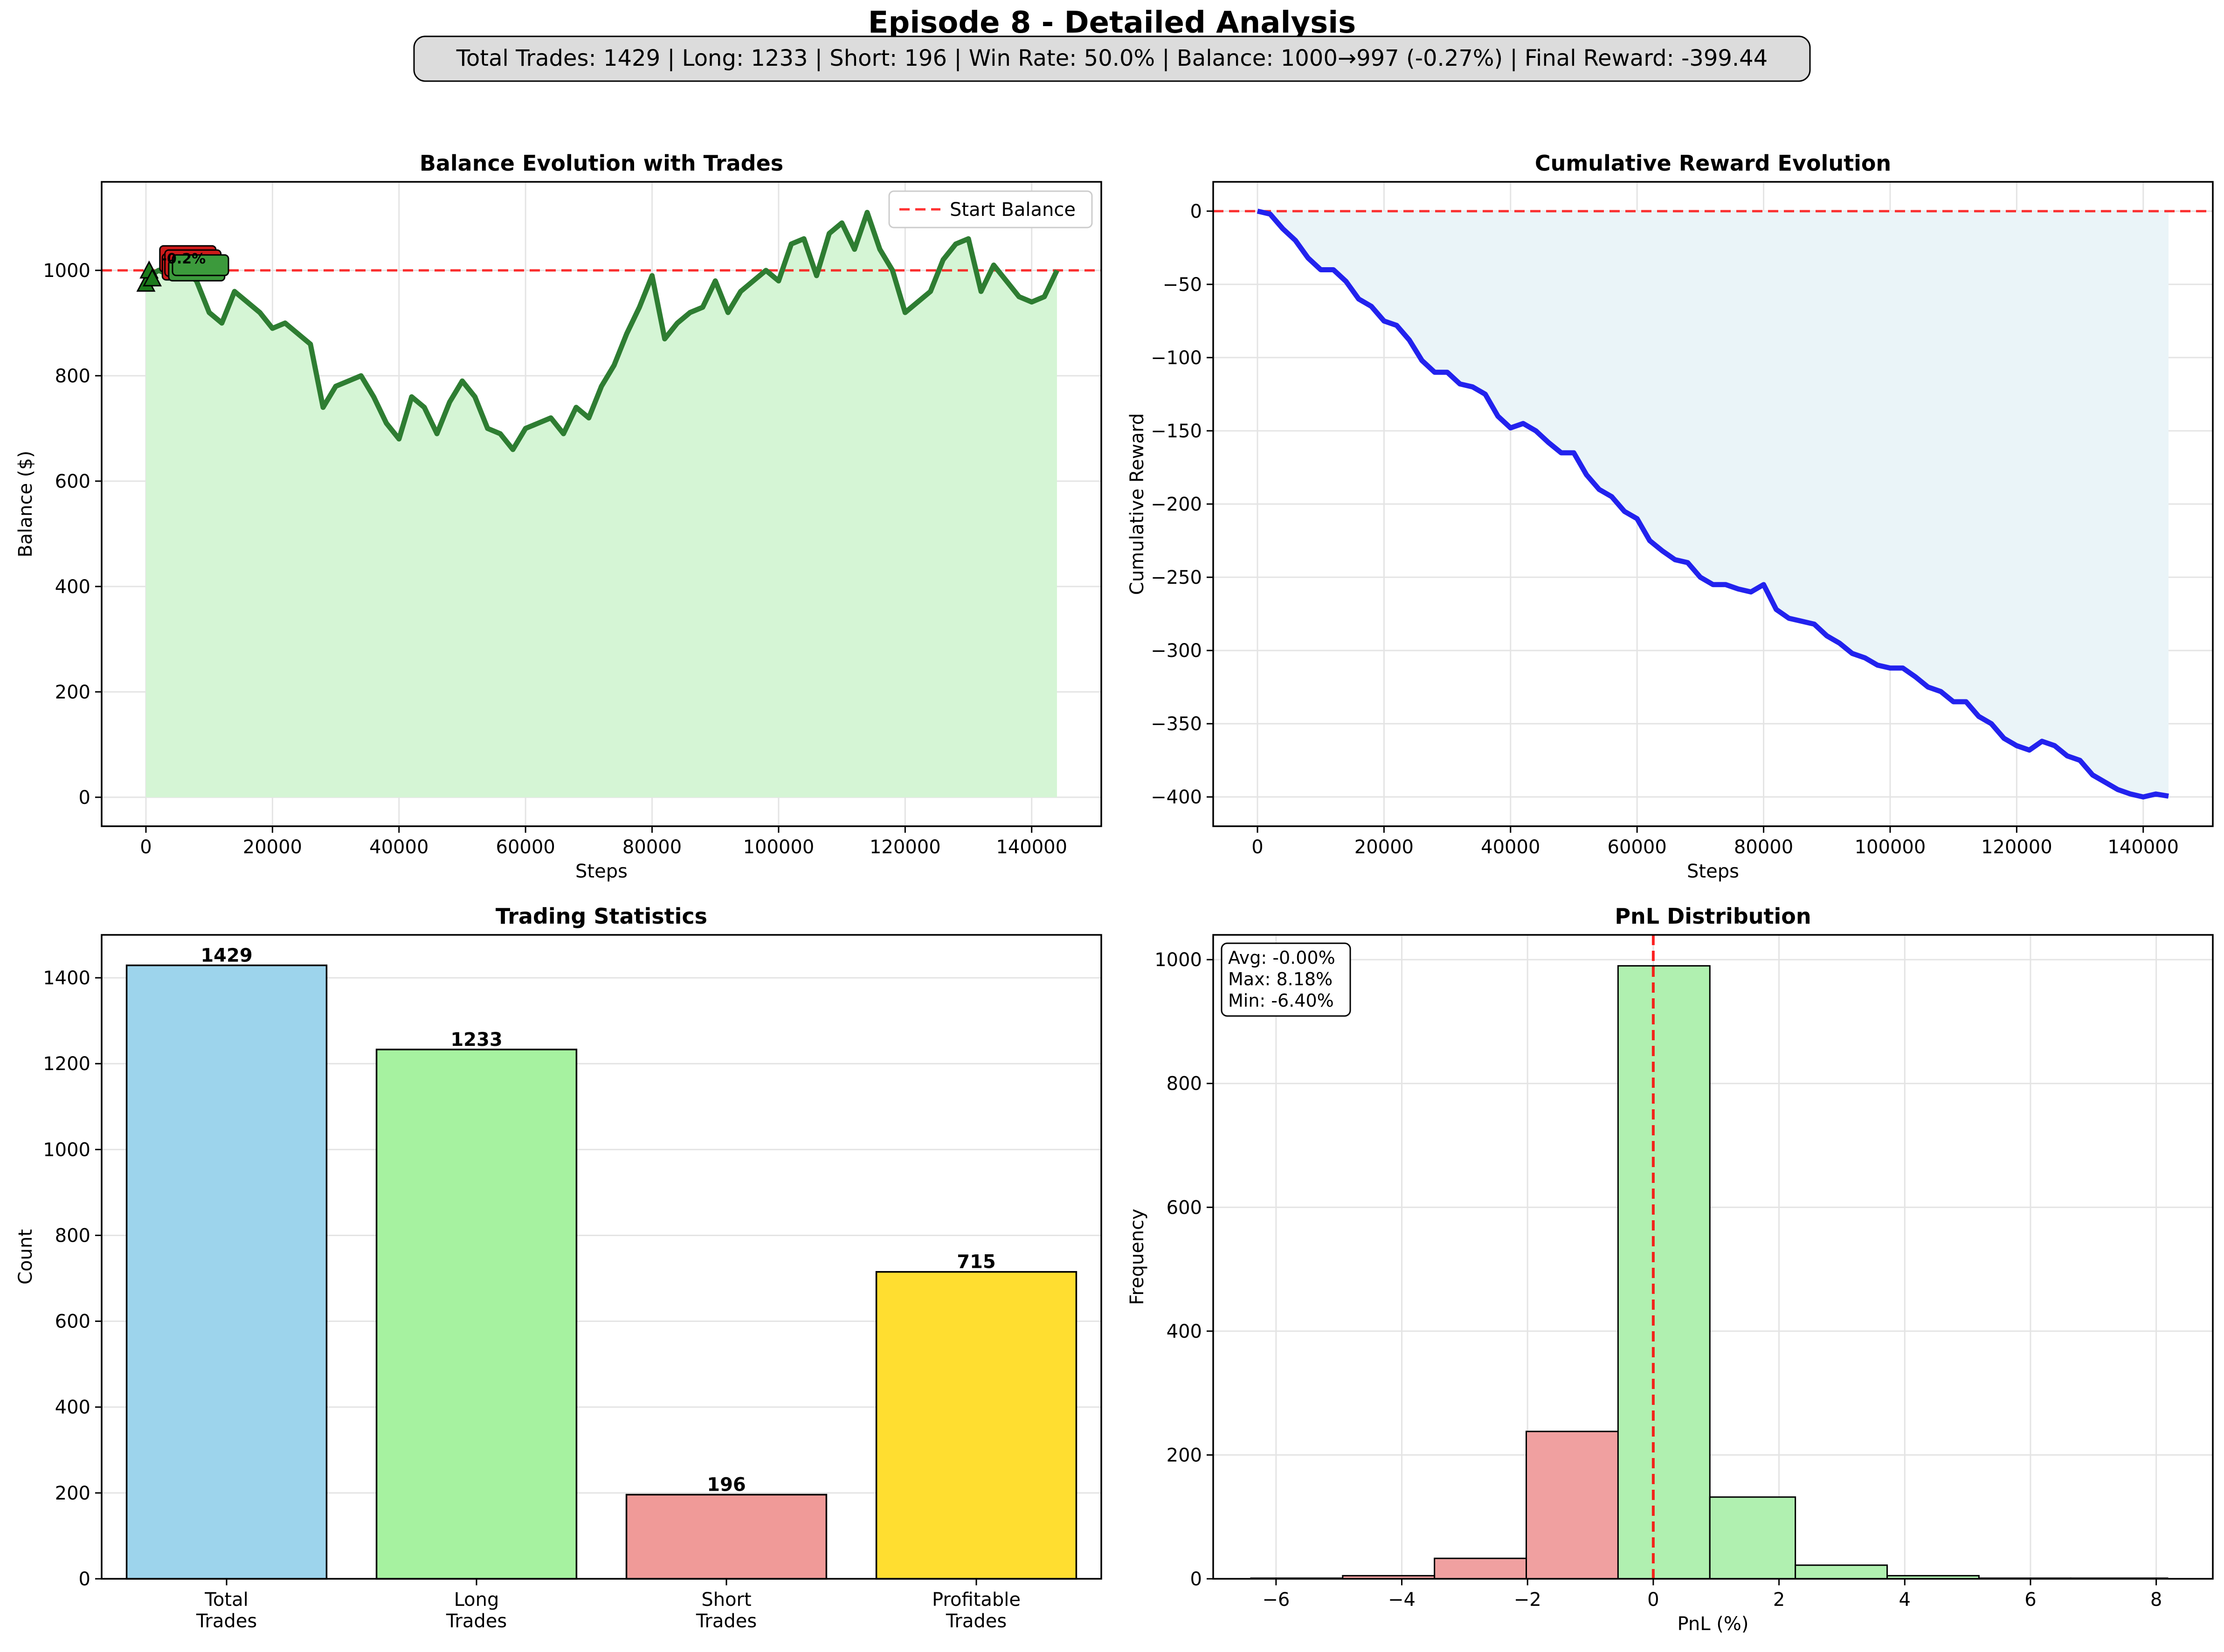 This screenshot has height=1652, width=2224. What do you see at coordinates (1176, 724) in the screenshot?
I see `y-tick-label: −350` at bounding box center [1176, 724].